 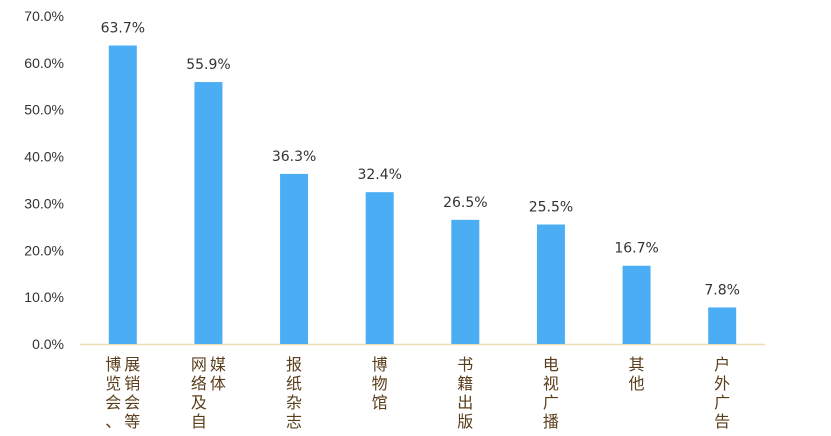 I want to click on category-label-char: 其, so click(x=637, y=364).